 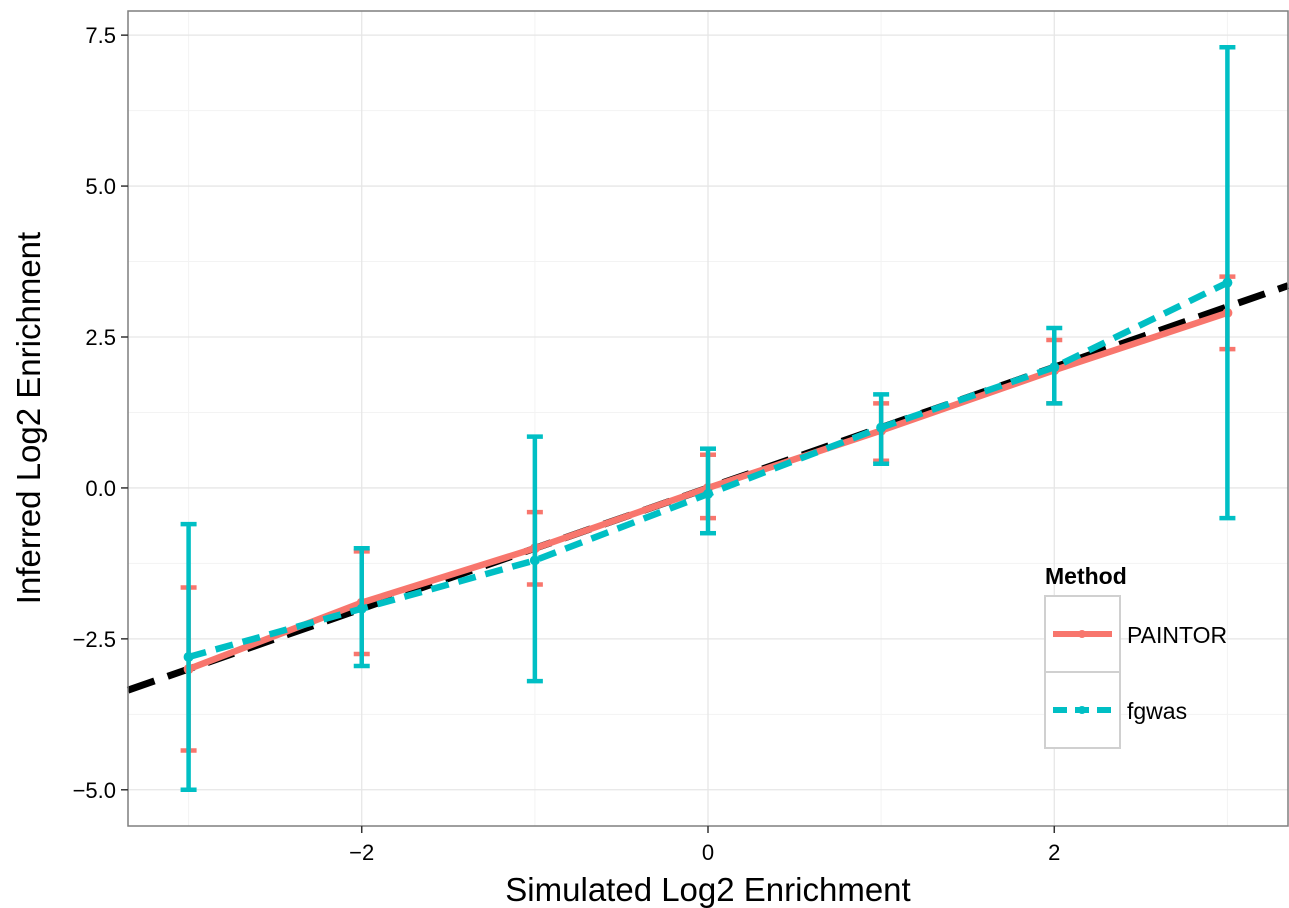 I want to click on y-tick-label-2: 0.0, so click(x=100, y=488).